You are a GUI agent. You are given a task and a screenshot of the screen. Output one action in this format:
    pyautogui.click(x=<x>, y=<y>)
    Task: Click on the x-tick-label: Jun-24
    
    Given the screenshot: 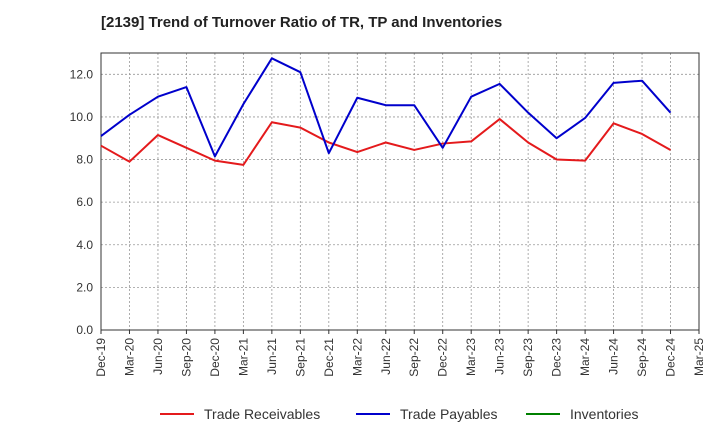 What is the action you would take?
    pyautogui.click(x=614, y=356)
    